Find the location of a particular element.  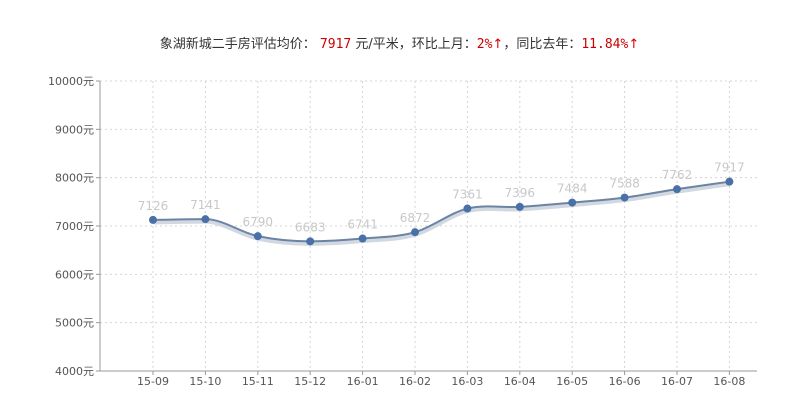

x-tick-label: 16-05 is located at coordinates (572, 381).